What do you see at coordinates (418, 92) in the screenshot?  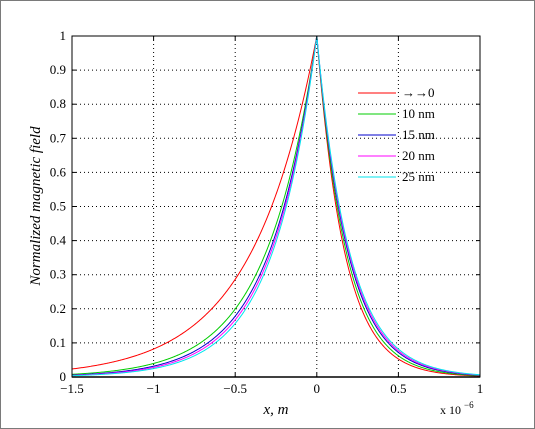 I see `legend-label-0: →→0` at bounding box center [418, 92].